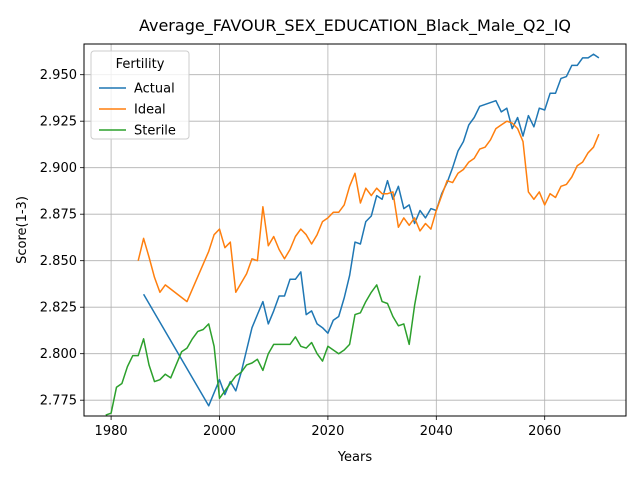 The width and height of the screenshot is (640, 480). What do you see at coordinates (544, 431) in the screenshot?
I see `x-tick-label: 2060` at bounding box center [544, 431].